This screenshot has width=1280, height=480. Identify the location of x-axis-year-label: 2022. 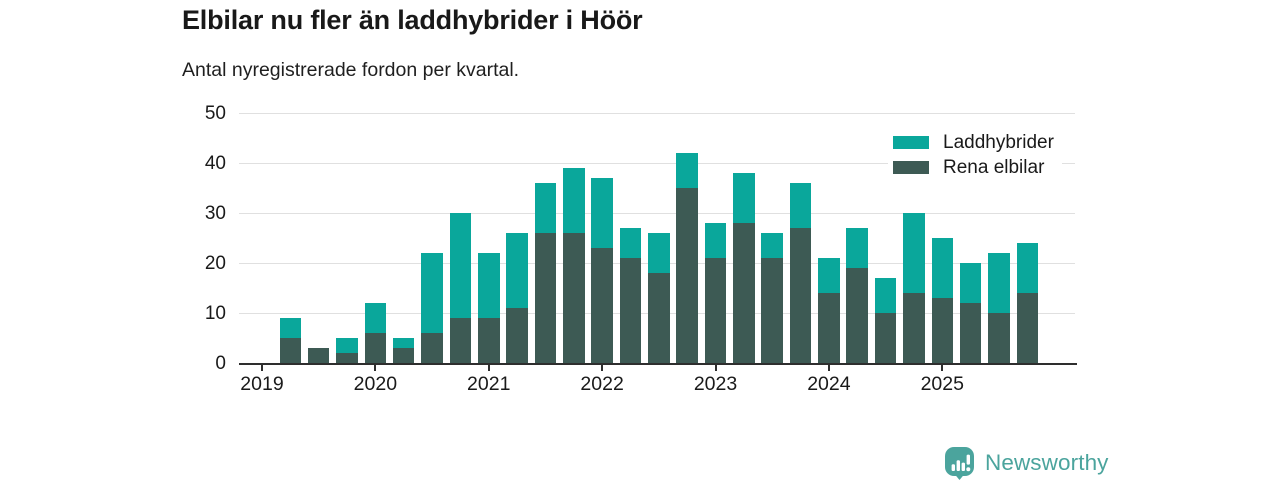
(602, 384).